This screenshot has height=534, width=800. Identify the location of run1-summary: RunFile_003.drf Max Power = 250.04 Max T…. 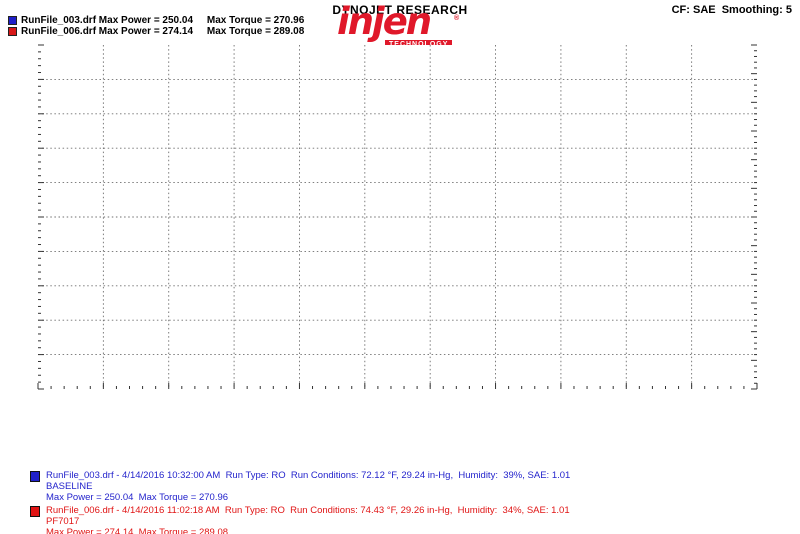
(163, 20).